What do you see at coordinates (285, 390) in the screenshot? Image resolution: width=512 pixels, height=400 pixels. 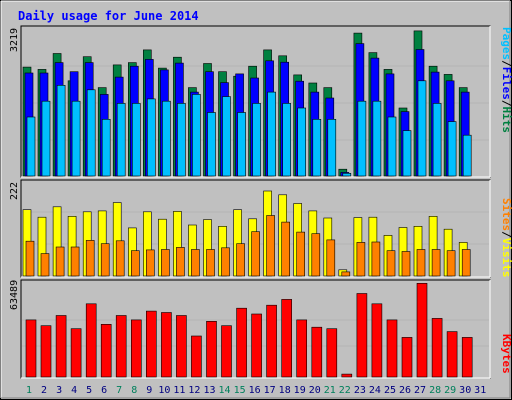 I see `x-tick-label: 18` at bounding box center [285, 390].